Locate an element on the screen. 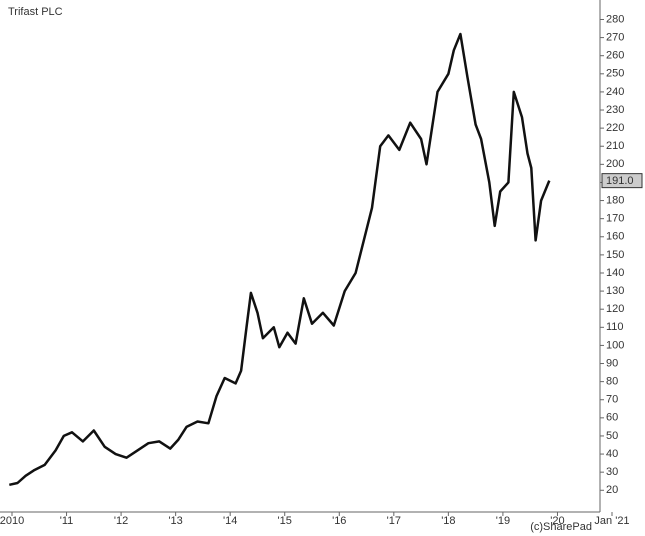  x-tick-label: '16 is located at coordinates (339, 521).